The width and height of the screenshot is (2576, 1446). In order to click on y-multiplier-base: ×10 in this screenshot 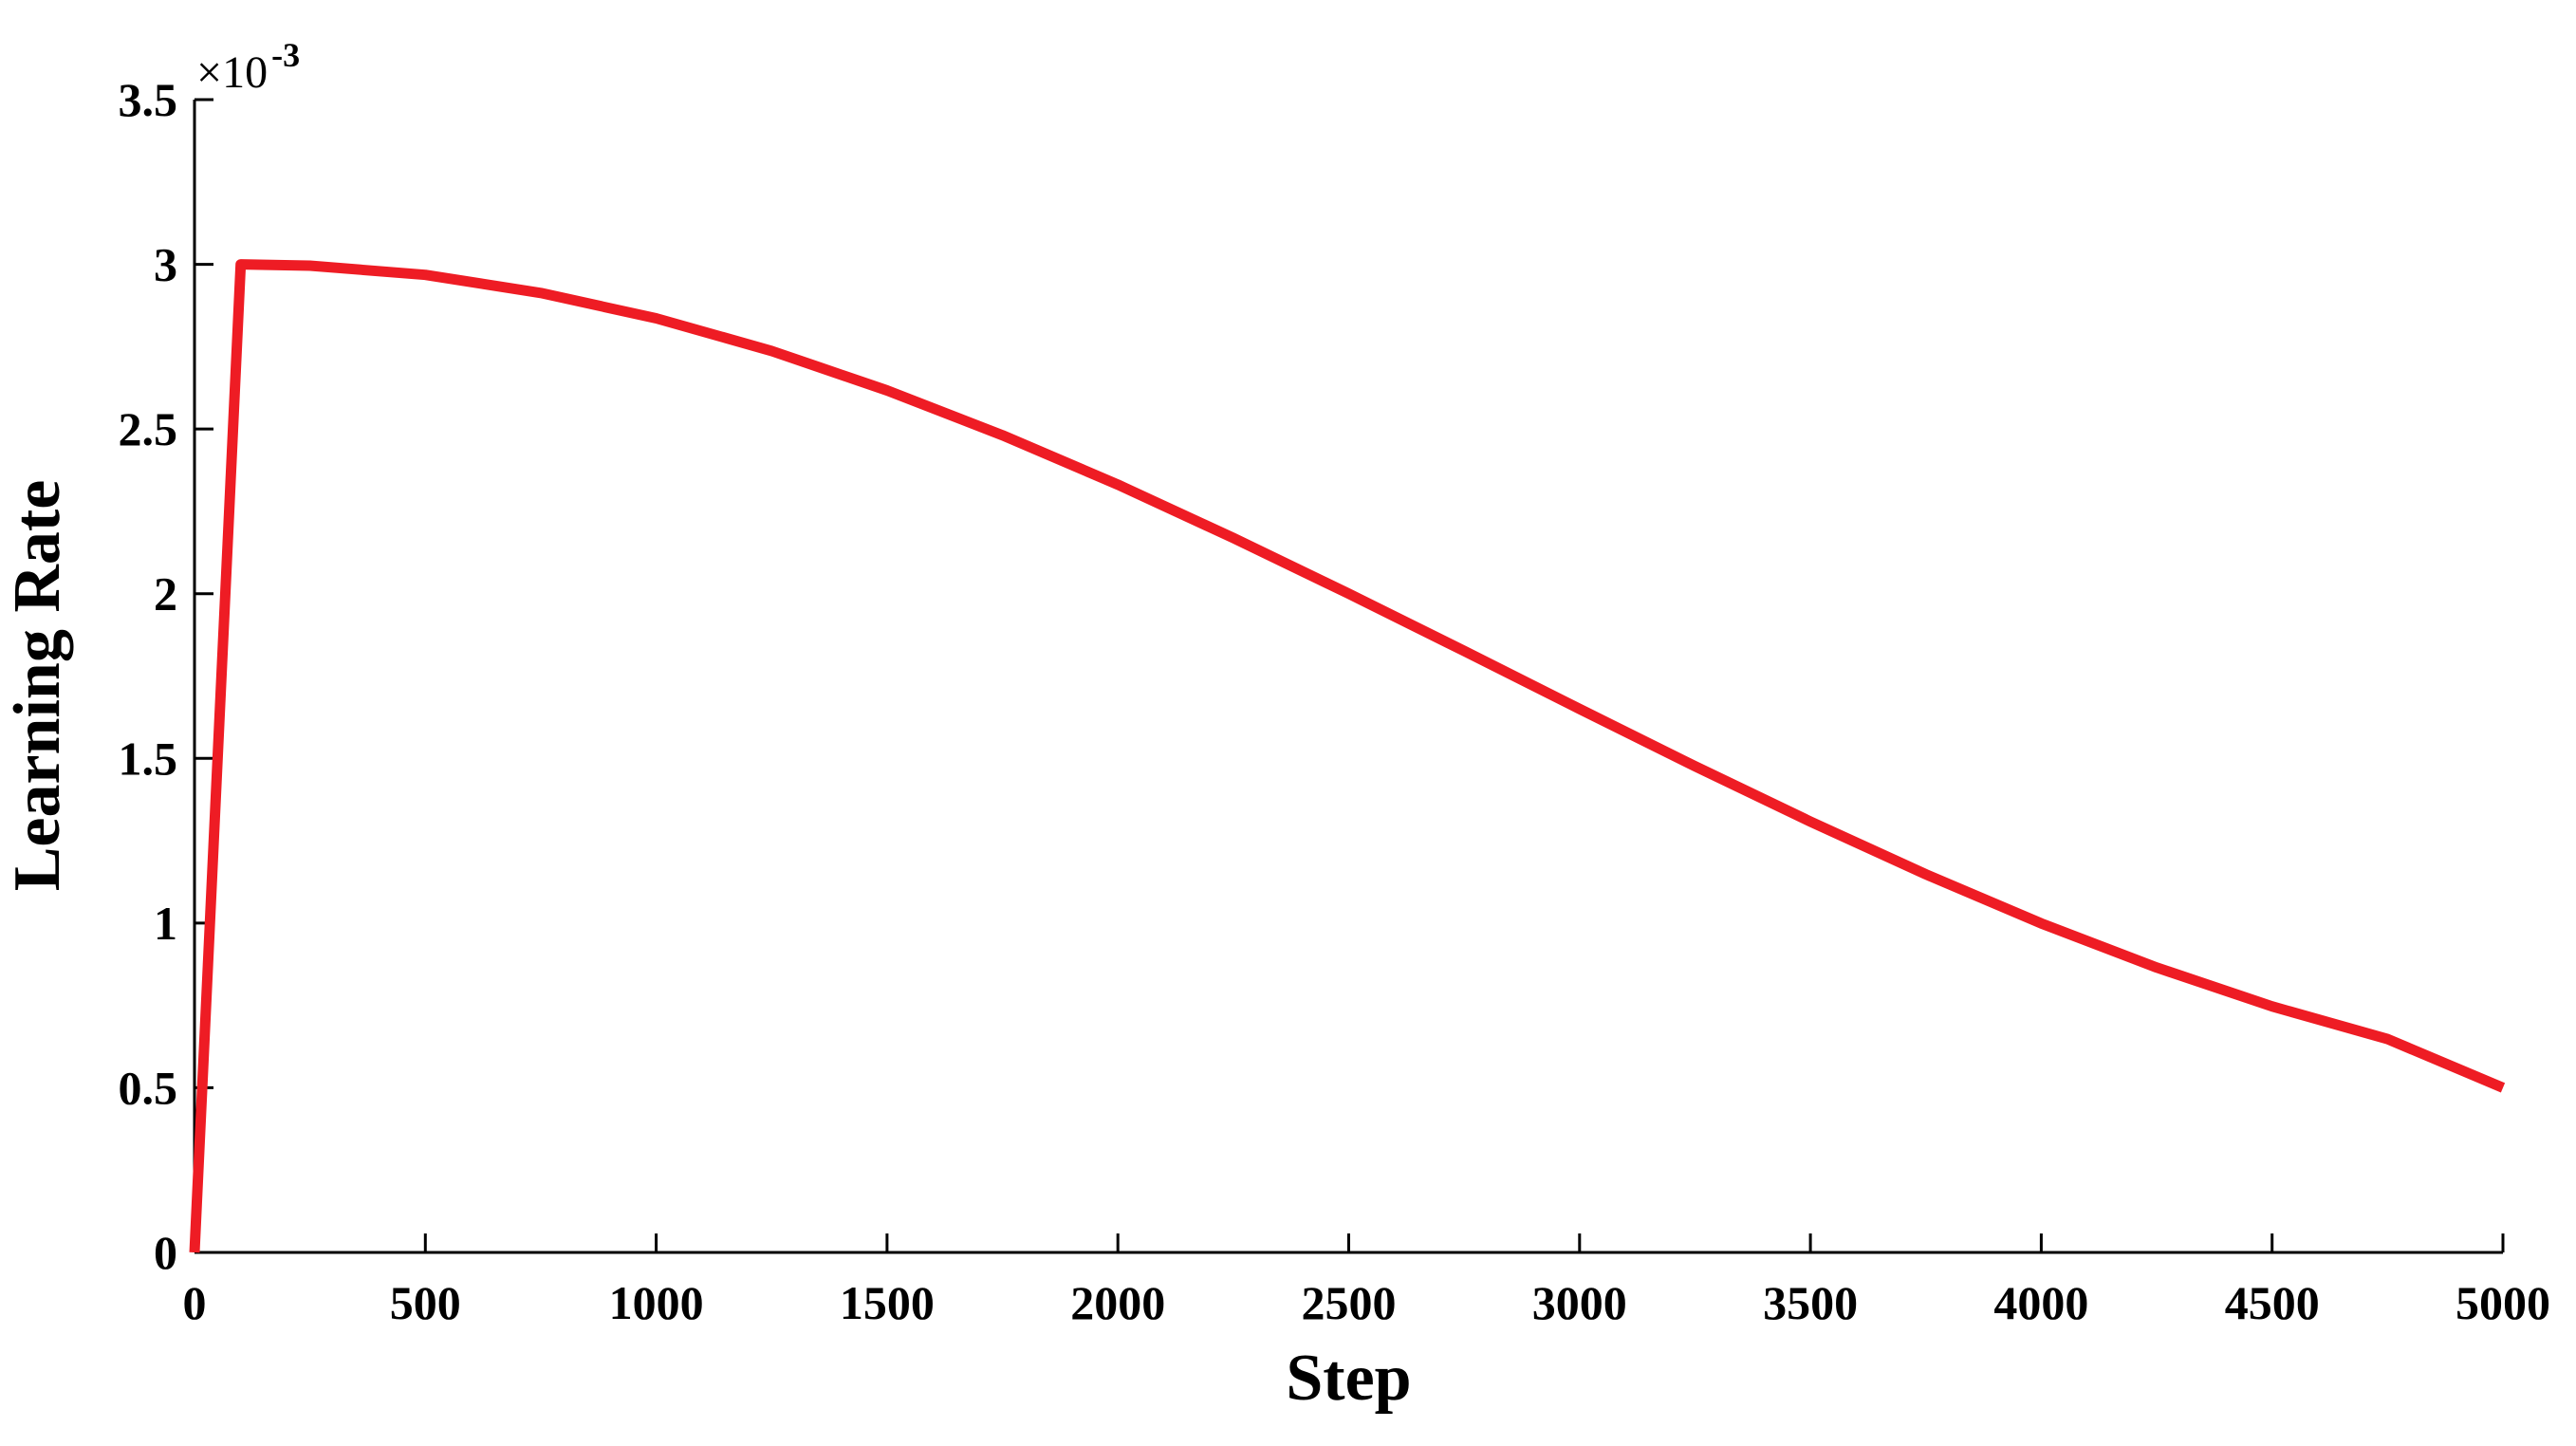, I will do `click(232, 73)`.